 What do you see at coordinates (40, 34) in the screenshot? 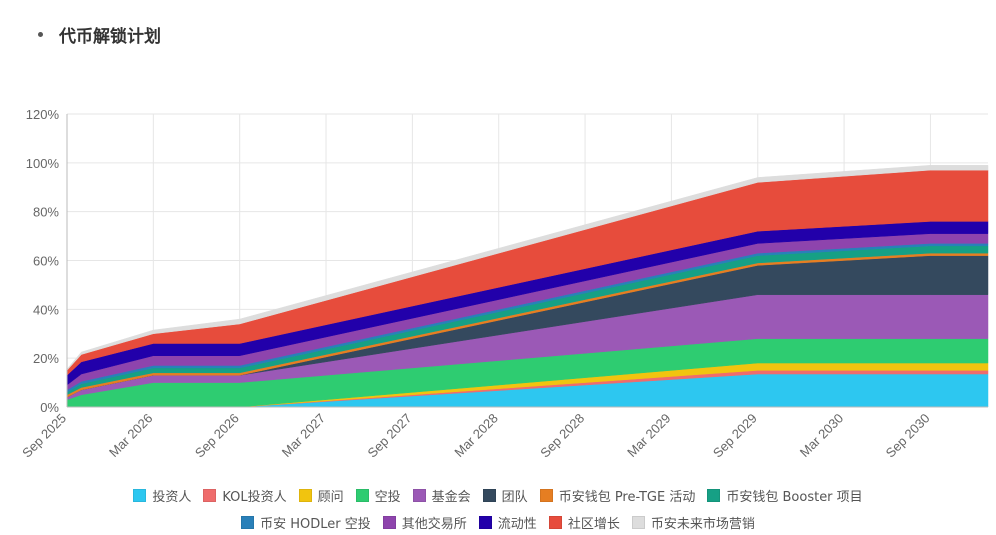
I see `bullet-icon` at bounding box center [40, 34].